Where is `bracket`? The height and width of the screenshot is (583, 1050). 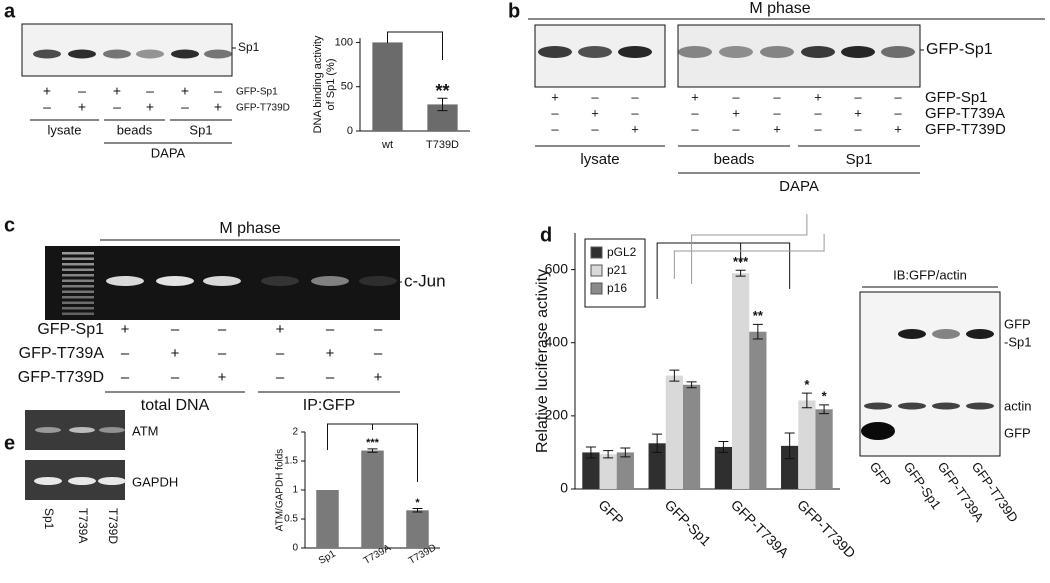 bracket is located at coordinates (749, 249).